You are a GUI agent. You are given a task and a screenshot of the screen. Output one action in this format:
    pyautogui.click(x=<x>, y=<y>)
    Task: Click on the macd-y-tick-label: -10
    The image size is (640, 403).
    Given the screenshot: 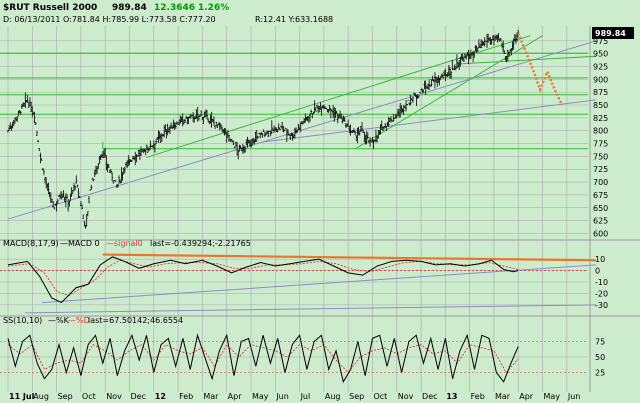 What is the action you would take?
    pyautogui.click(x=601, y=282)
    